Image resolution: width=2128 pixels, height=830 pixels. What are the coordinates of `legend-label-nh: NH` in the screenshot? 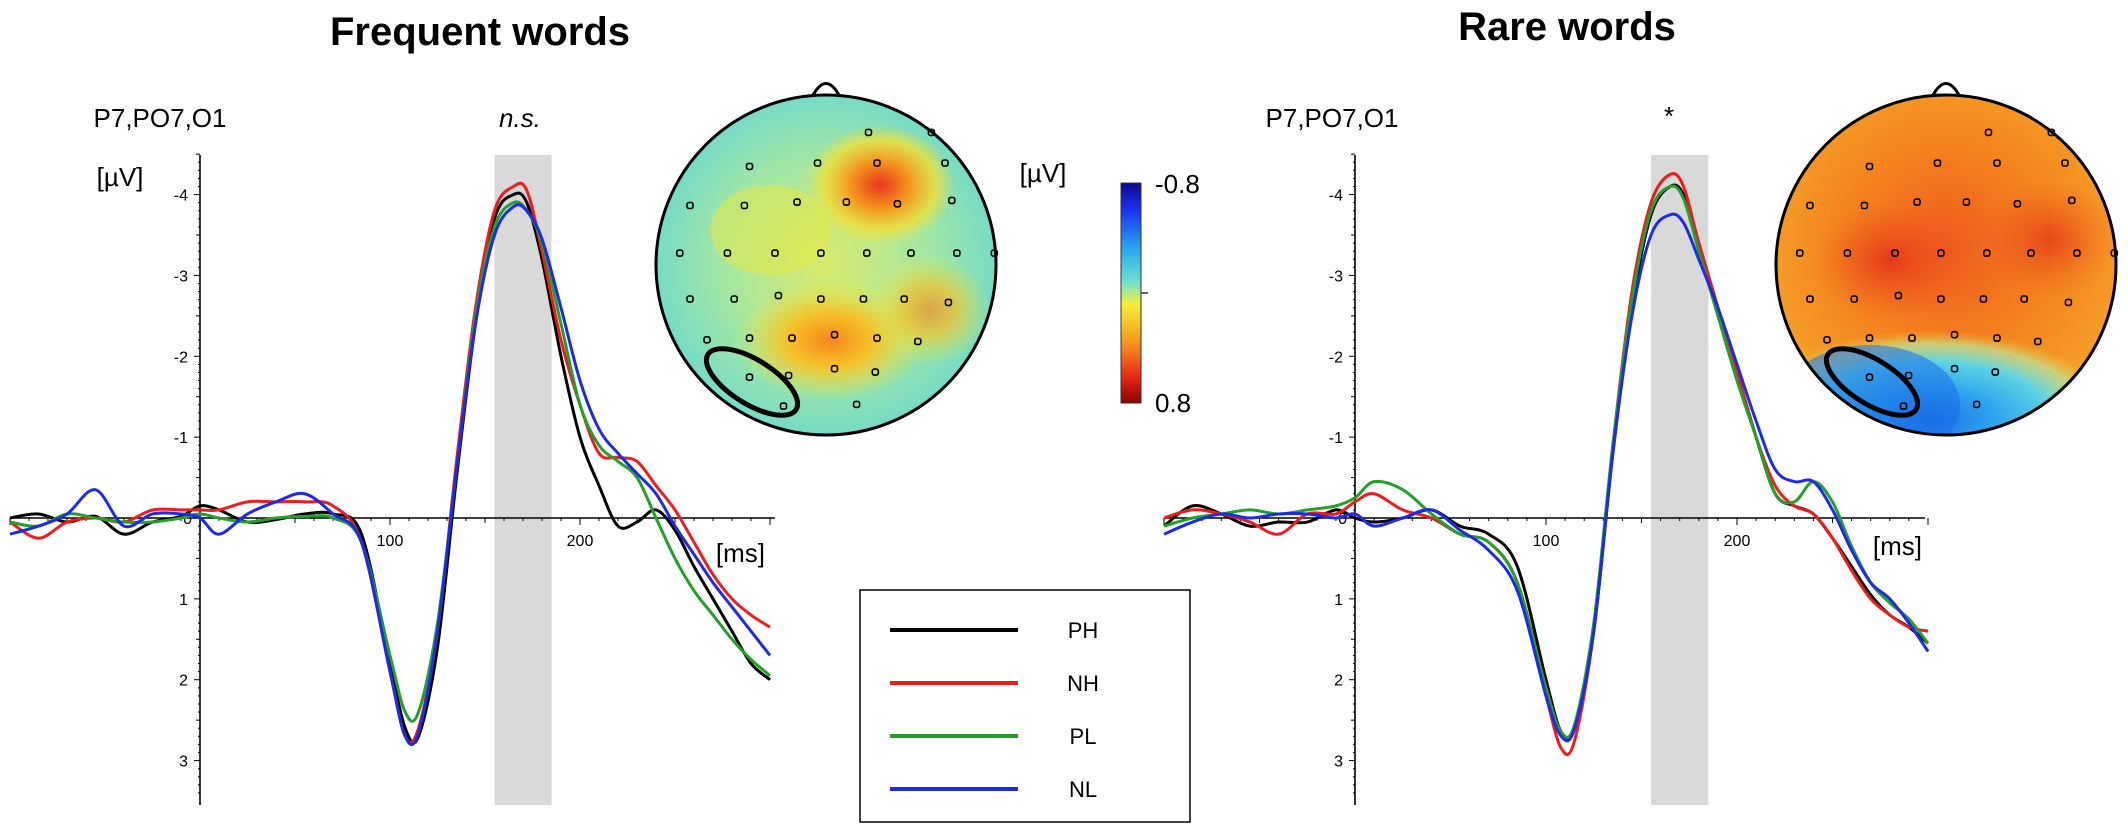 It's located at (1083, 683).